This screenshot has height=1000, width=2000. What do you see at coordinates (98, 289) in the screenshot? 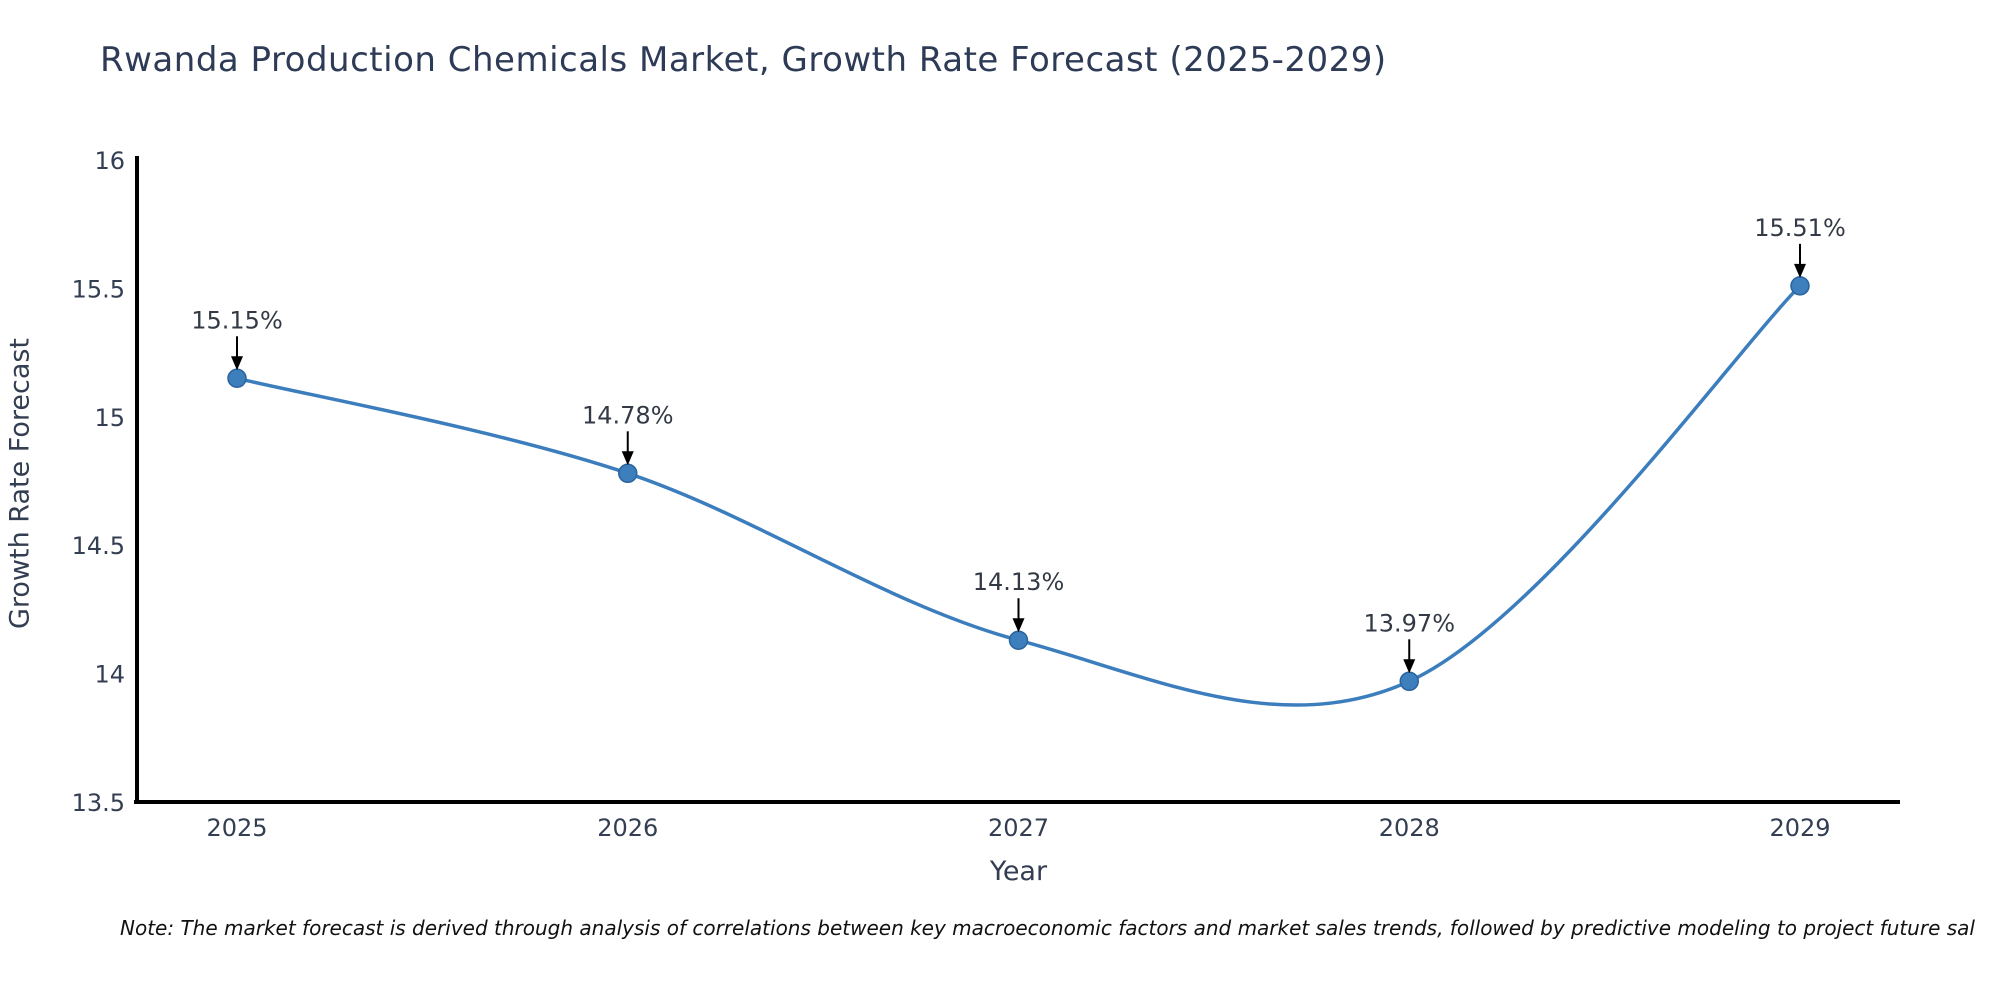
I see `y-tick-label: 15.5` at bounding box center [98, 289].